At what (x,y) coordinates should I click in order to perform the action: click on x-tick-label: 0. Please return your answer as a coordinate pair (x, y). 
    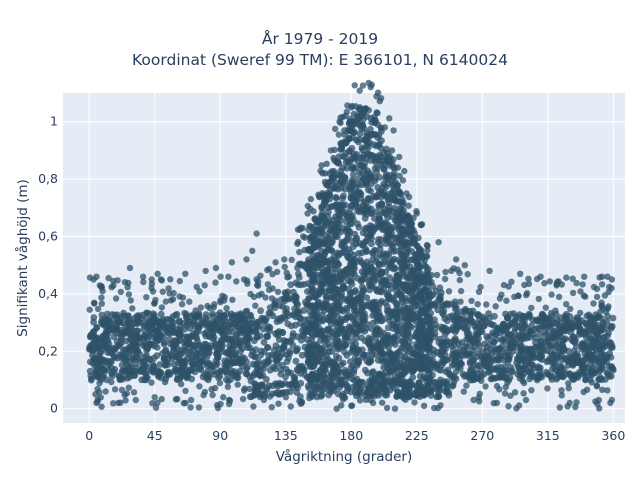
    Looking at the image, I should click on (89, 435).